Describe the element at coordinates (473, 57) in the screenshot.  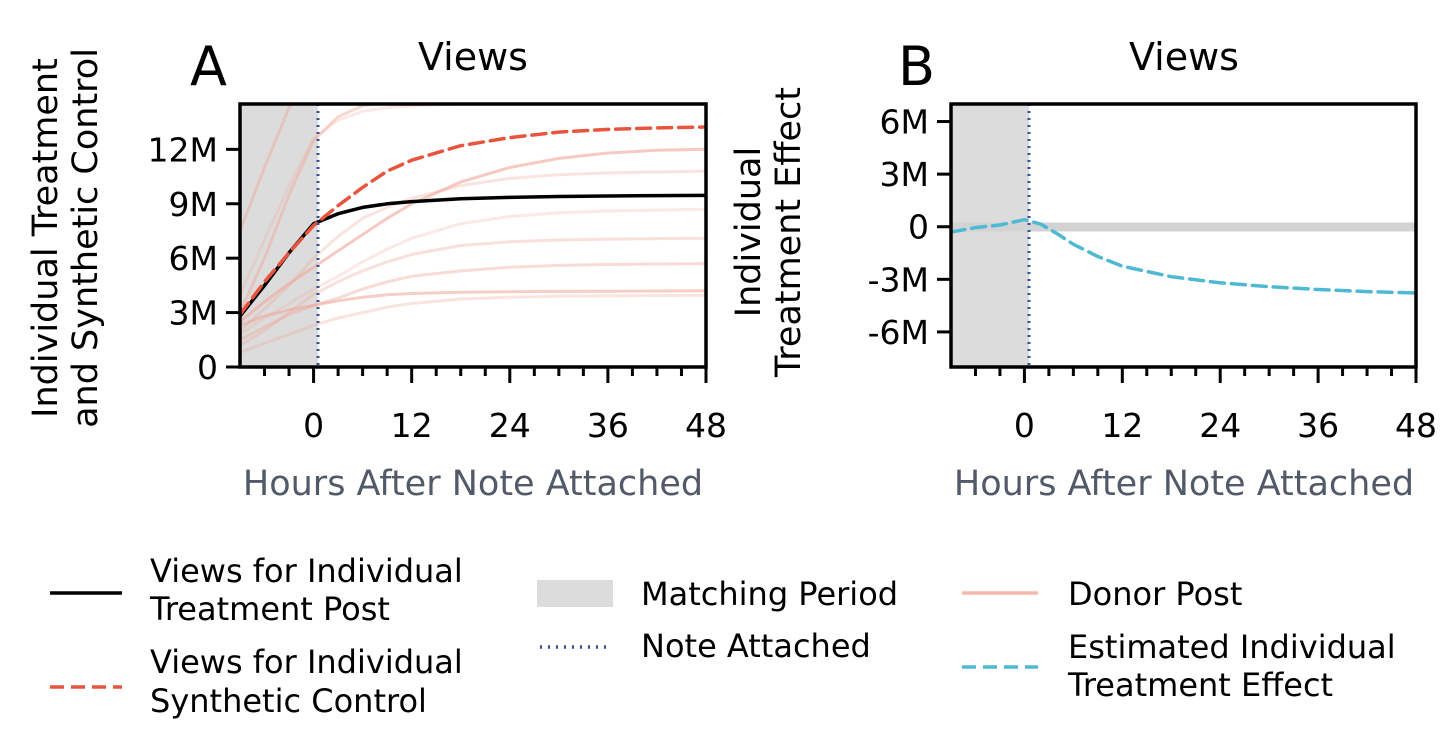
I see `panel-a-title: Views` at that location.